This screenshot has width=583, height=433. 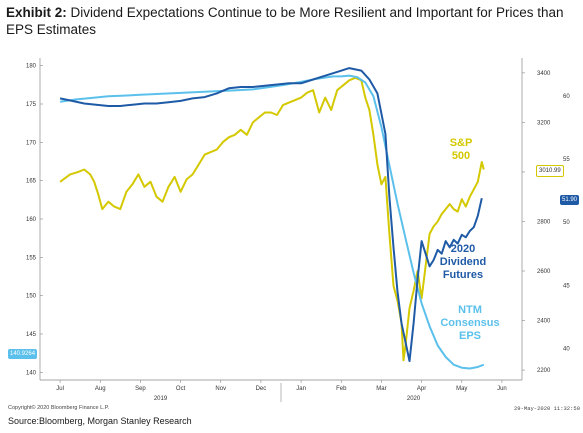 I want to click on left-tick-label: 180, so click(x=31, y=67).